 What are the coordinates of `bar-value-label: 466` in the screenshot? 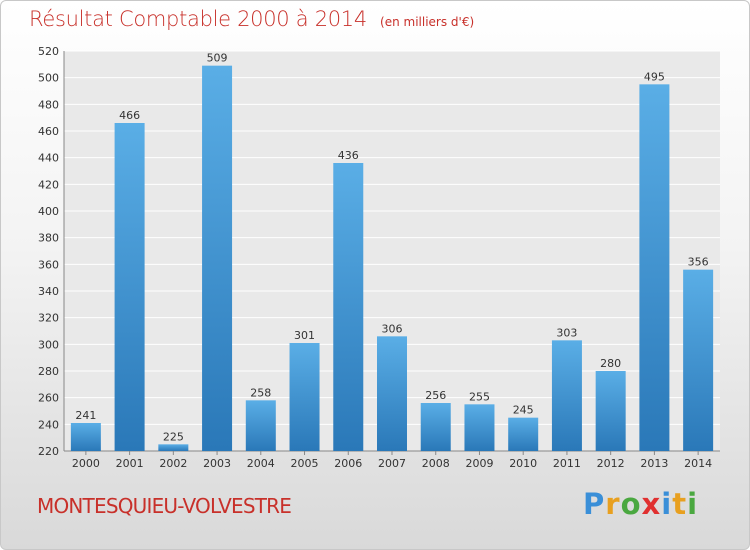 It's located at (129, 115).